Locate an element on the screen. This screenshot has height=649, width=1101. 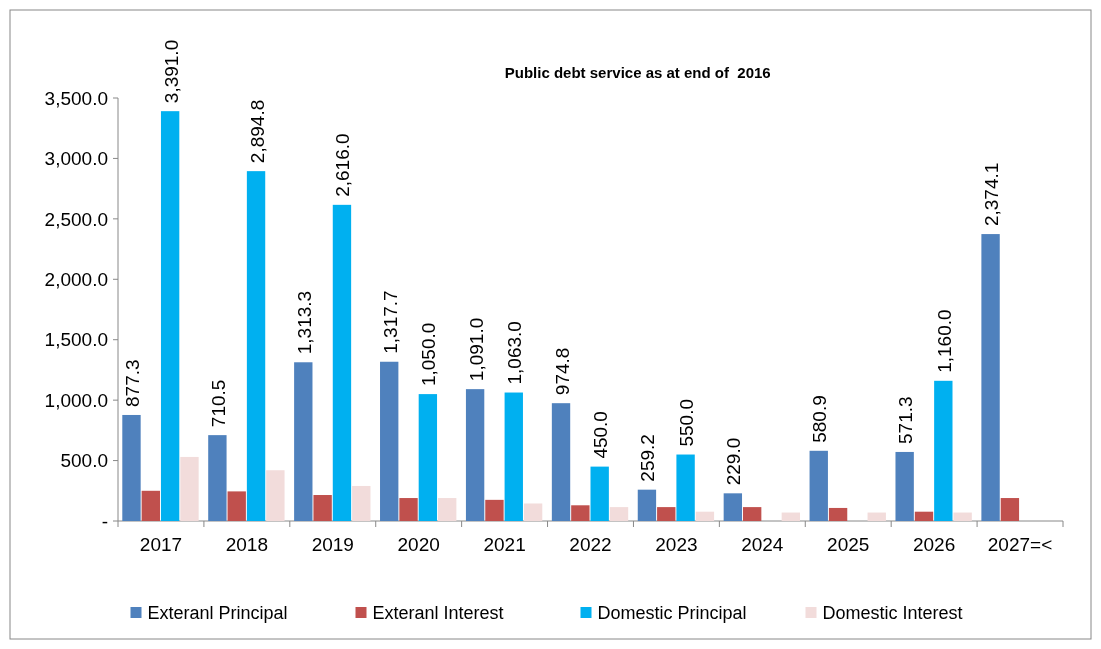
y-tick-label: 2,000.0 is located at coordinates (76, 279).